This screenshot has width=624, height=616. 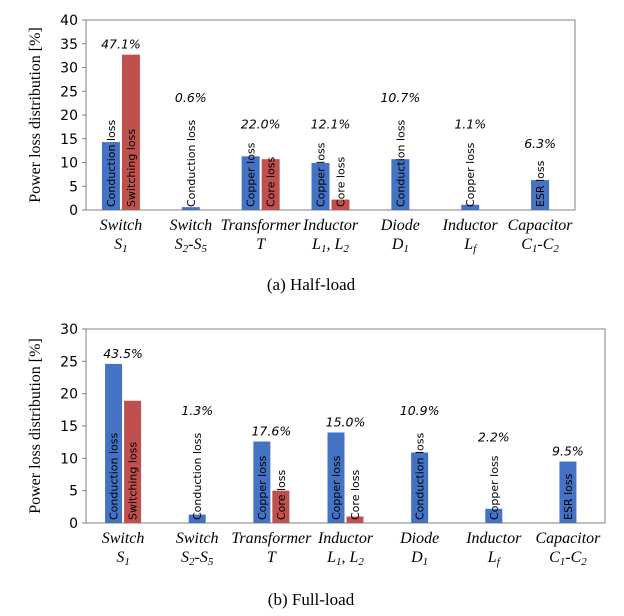 I want to click on category-sublabel-part: 5, so click(x=204, y=249).